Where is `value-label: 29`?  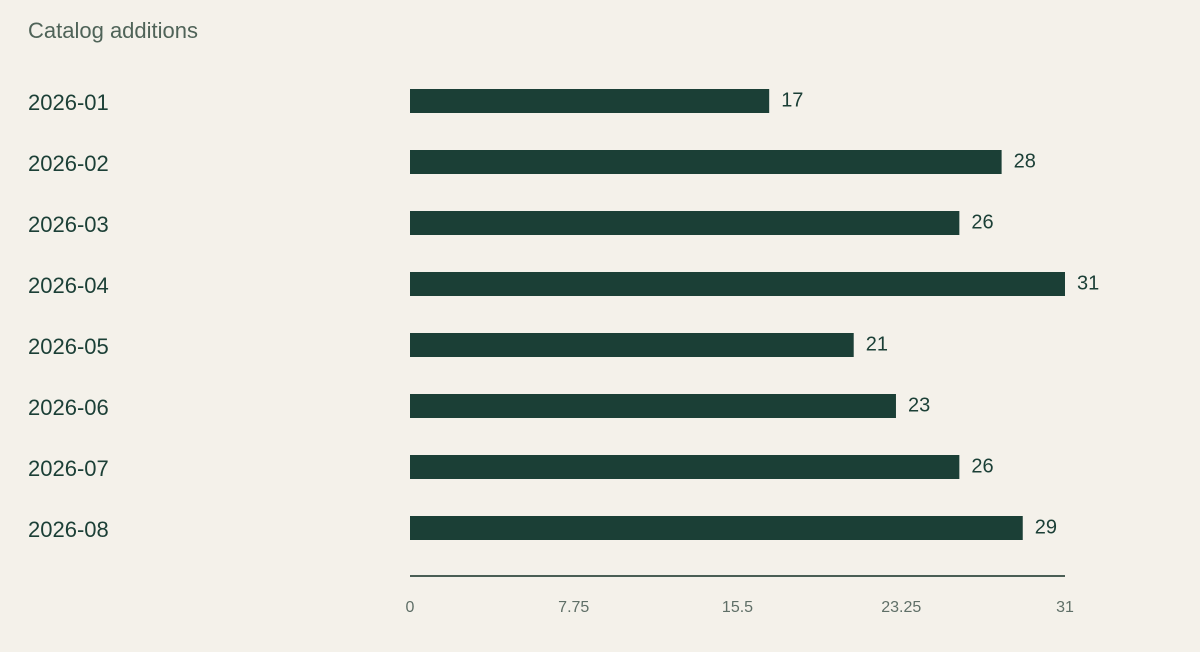 value-label: 29 is located at coordinates (1046, 527).